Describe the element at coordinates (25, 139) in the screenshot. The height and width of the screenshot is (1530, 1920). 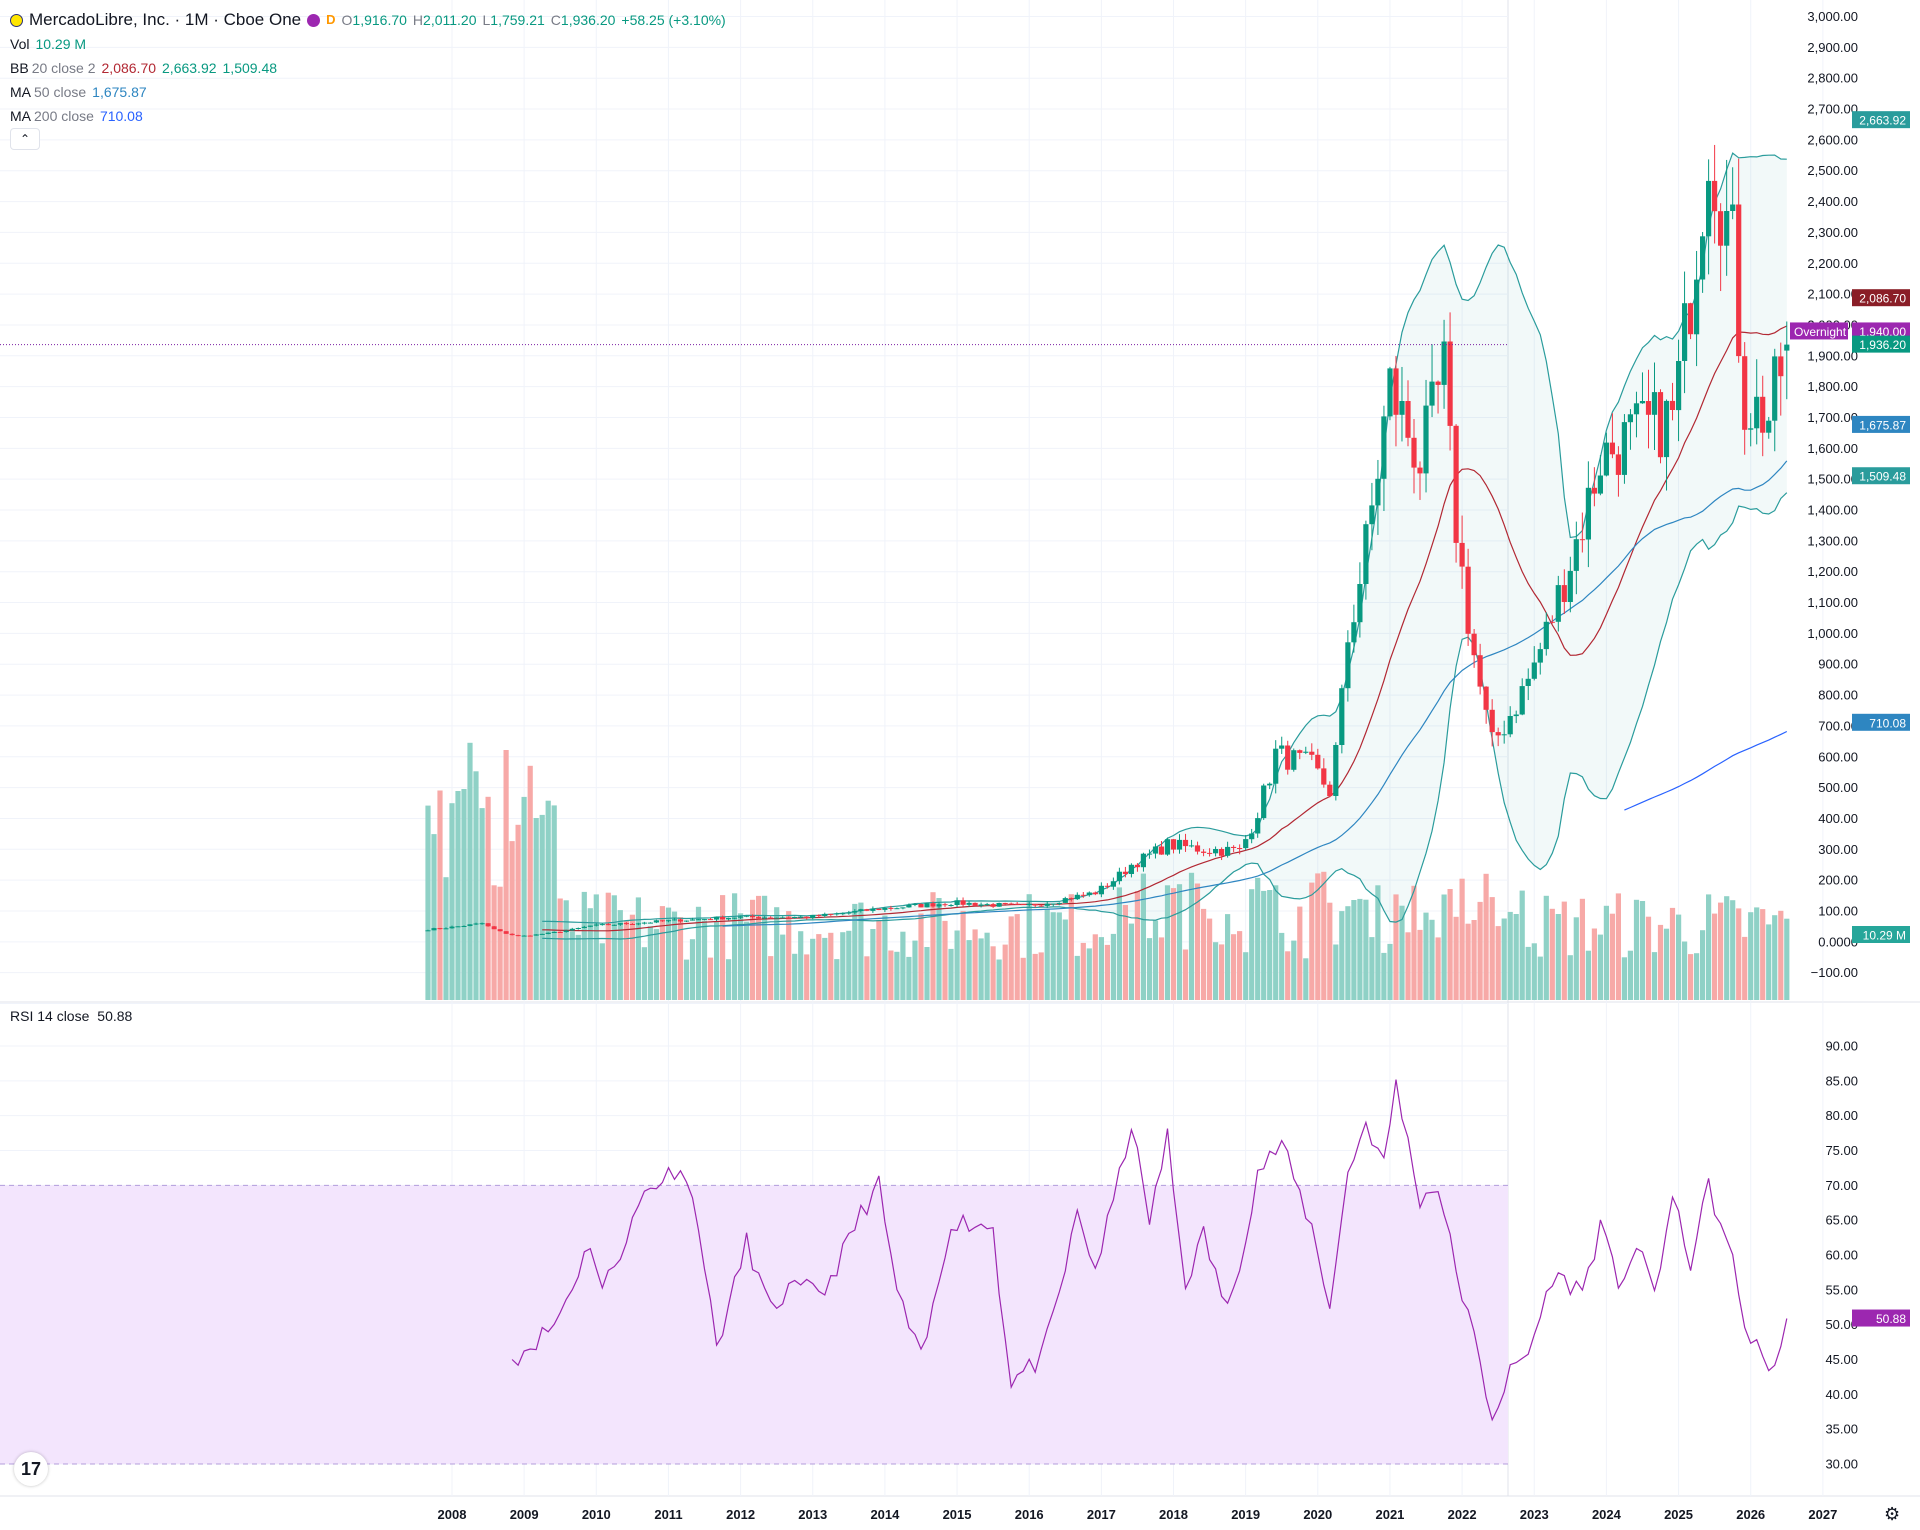
I see `legend-collapse-button: ⌃` at that location.